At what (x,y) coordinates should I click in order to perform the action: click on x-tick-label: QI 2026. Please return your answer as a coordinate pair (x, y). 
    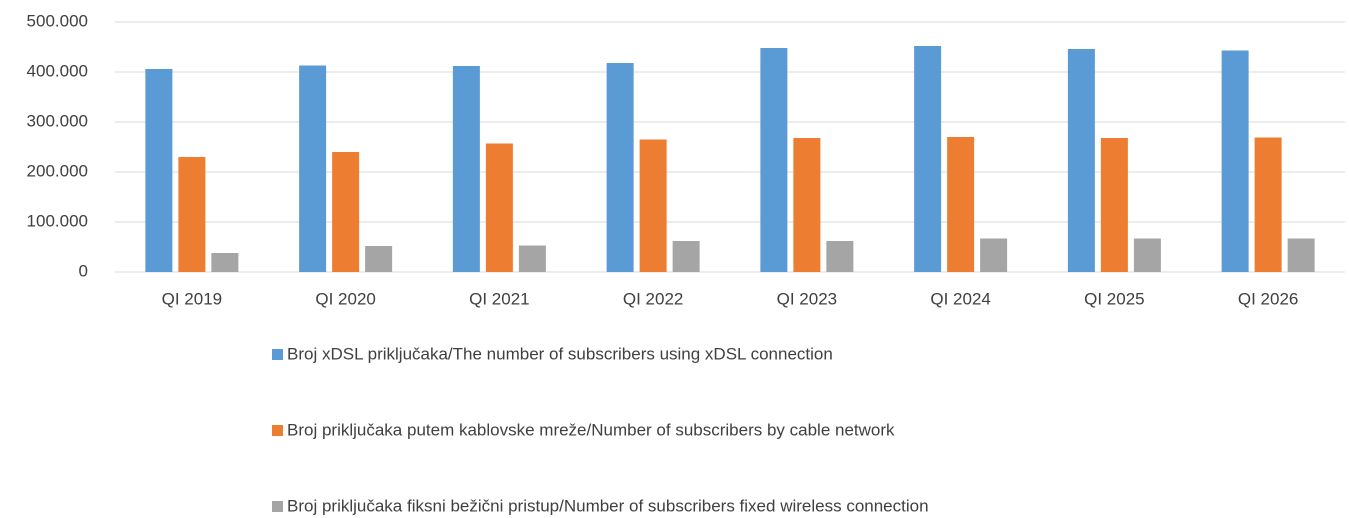
    Looking at the image, I should click on (1268, 298).